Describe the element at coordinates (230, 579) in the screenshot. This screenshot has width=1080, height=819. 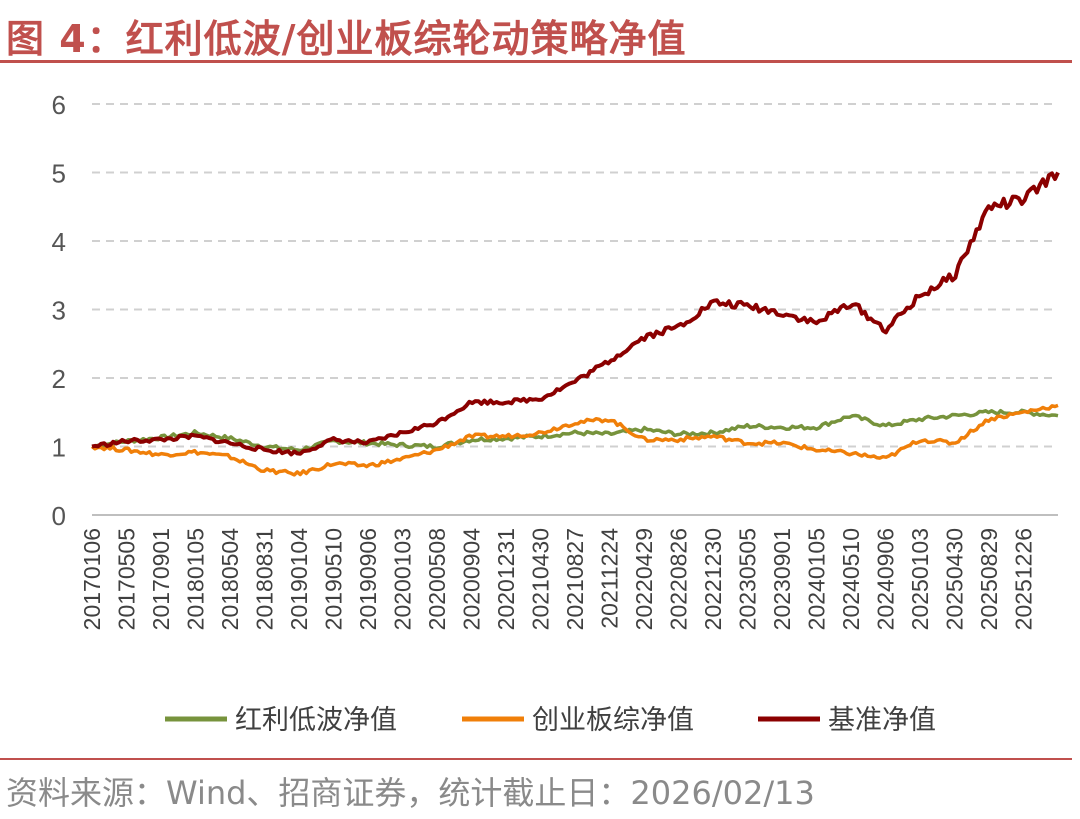
I see `x-tick-label: 20180504` at that location.